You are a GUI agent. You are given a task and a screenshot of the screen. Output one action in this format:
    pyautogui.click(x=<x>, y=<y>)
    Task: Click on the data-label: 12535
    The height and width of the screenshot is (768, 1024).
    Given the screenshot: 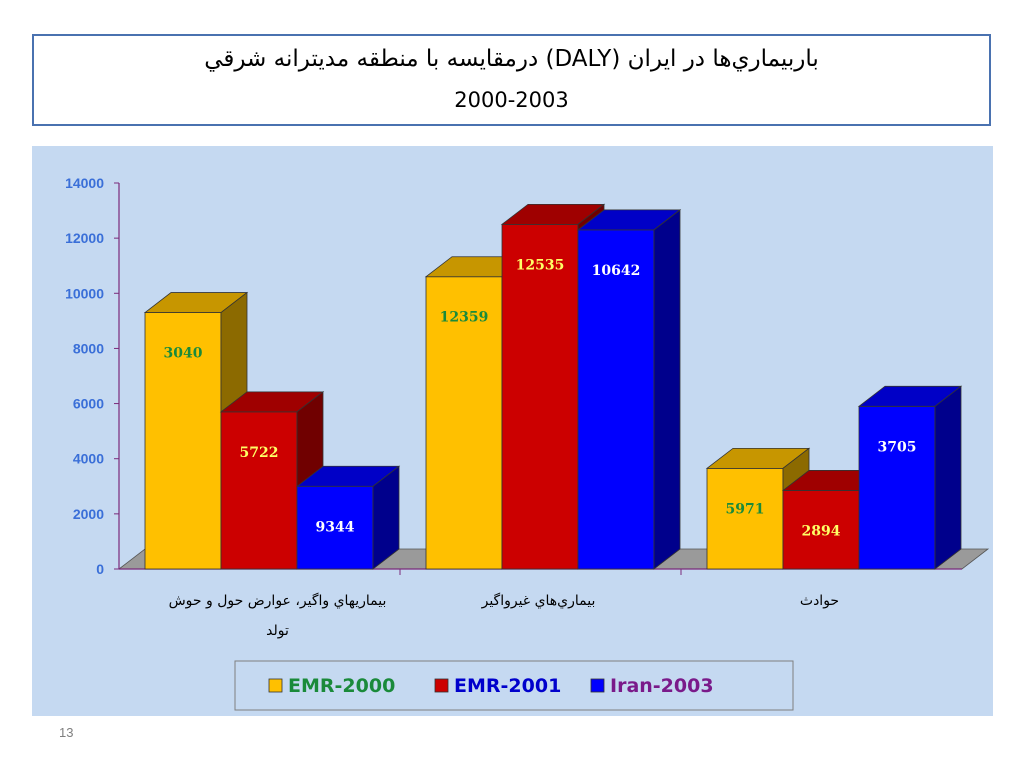 What is the action you would take?
    pyautogui.click(x=540, y=265)
    